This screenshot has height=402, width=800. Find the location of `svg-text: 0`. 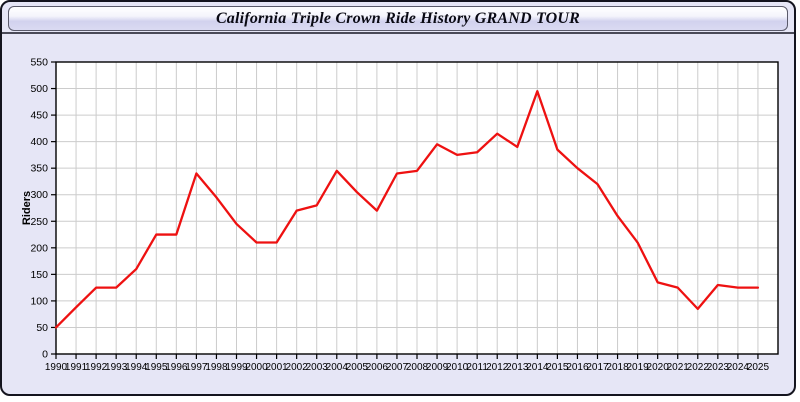

svg-text: 0 is located at coordinates (45, 355).